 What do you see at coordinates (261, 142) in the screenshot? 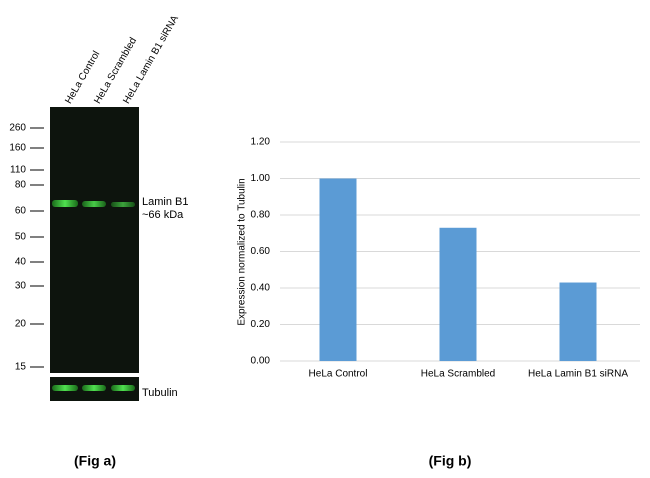
I see `y-tick-label: 1.20` at bounding box center [261, 142].